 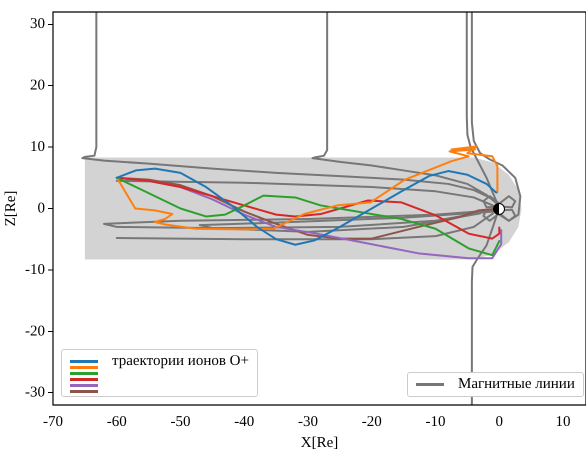 What do you see at coordinates (37, 24) in the screenshot?
I see `y-tick-label: 30` at bounding box center [37, 24].